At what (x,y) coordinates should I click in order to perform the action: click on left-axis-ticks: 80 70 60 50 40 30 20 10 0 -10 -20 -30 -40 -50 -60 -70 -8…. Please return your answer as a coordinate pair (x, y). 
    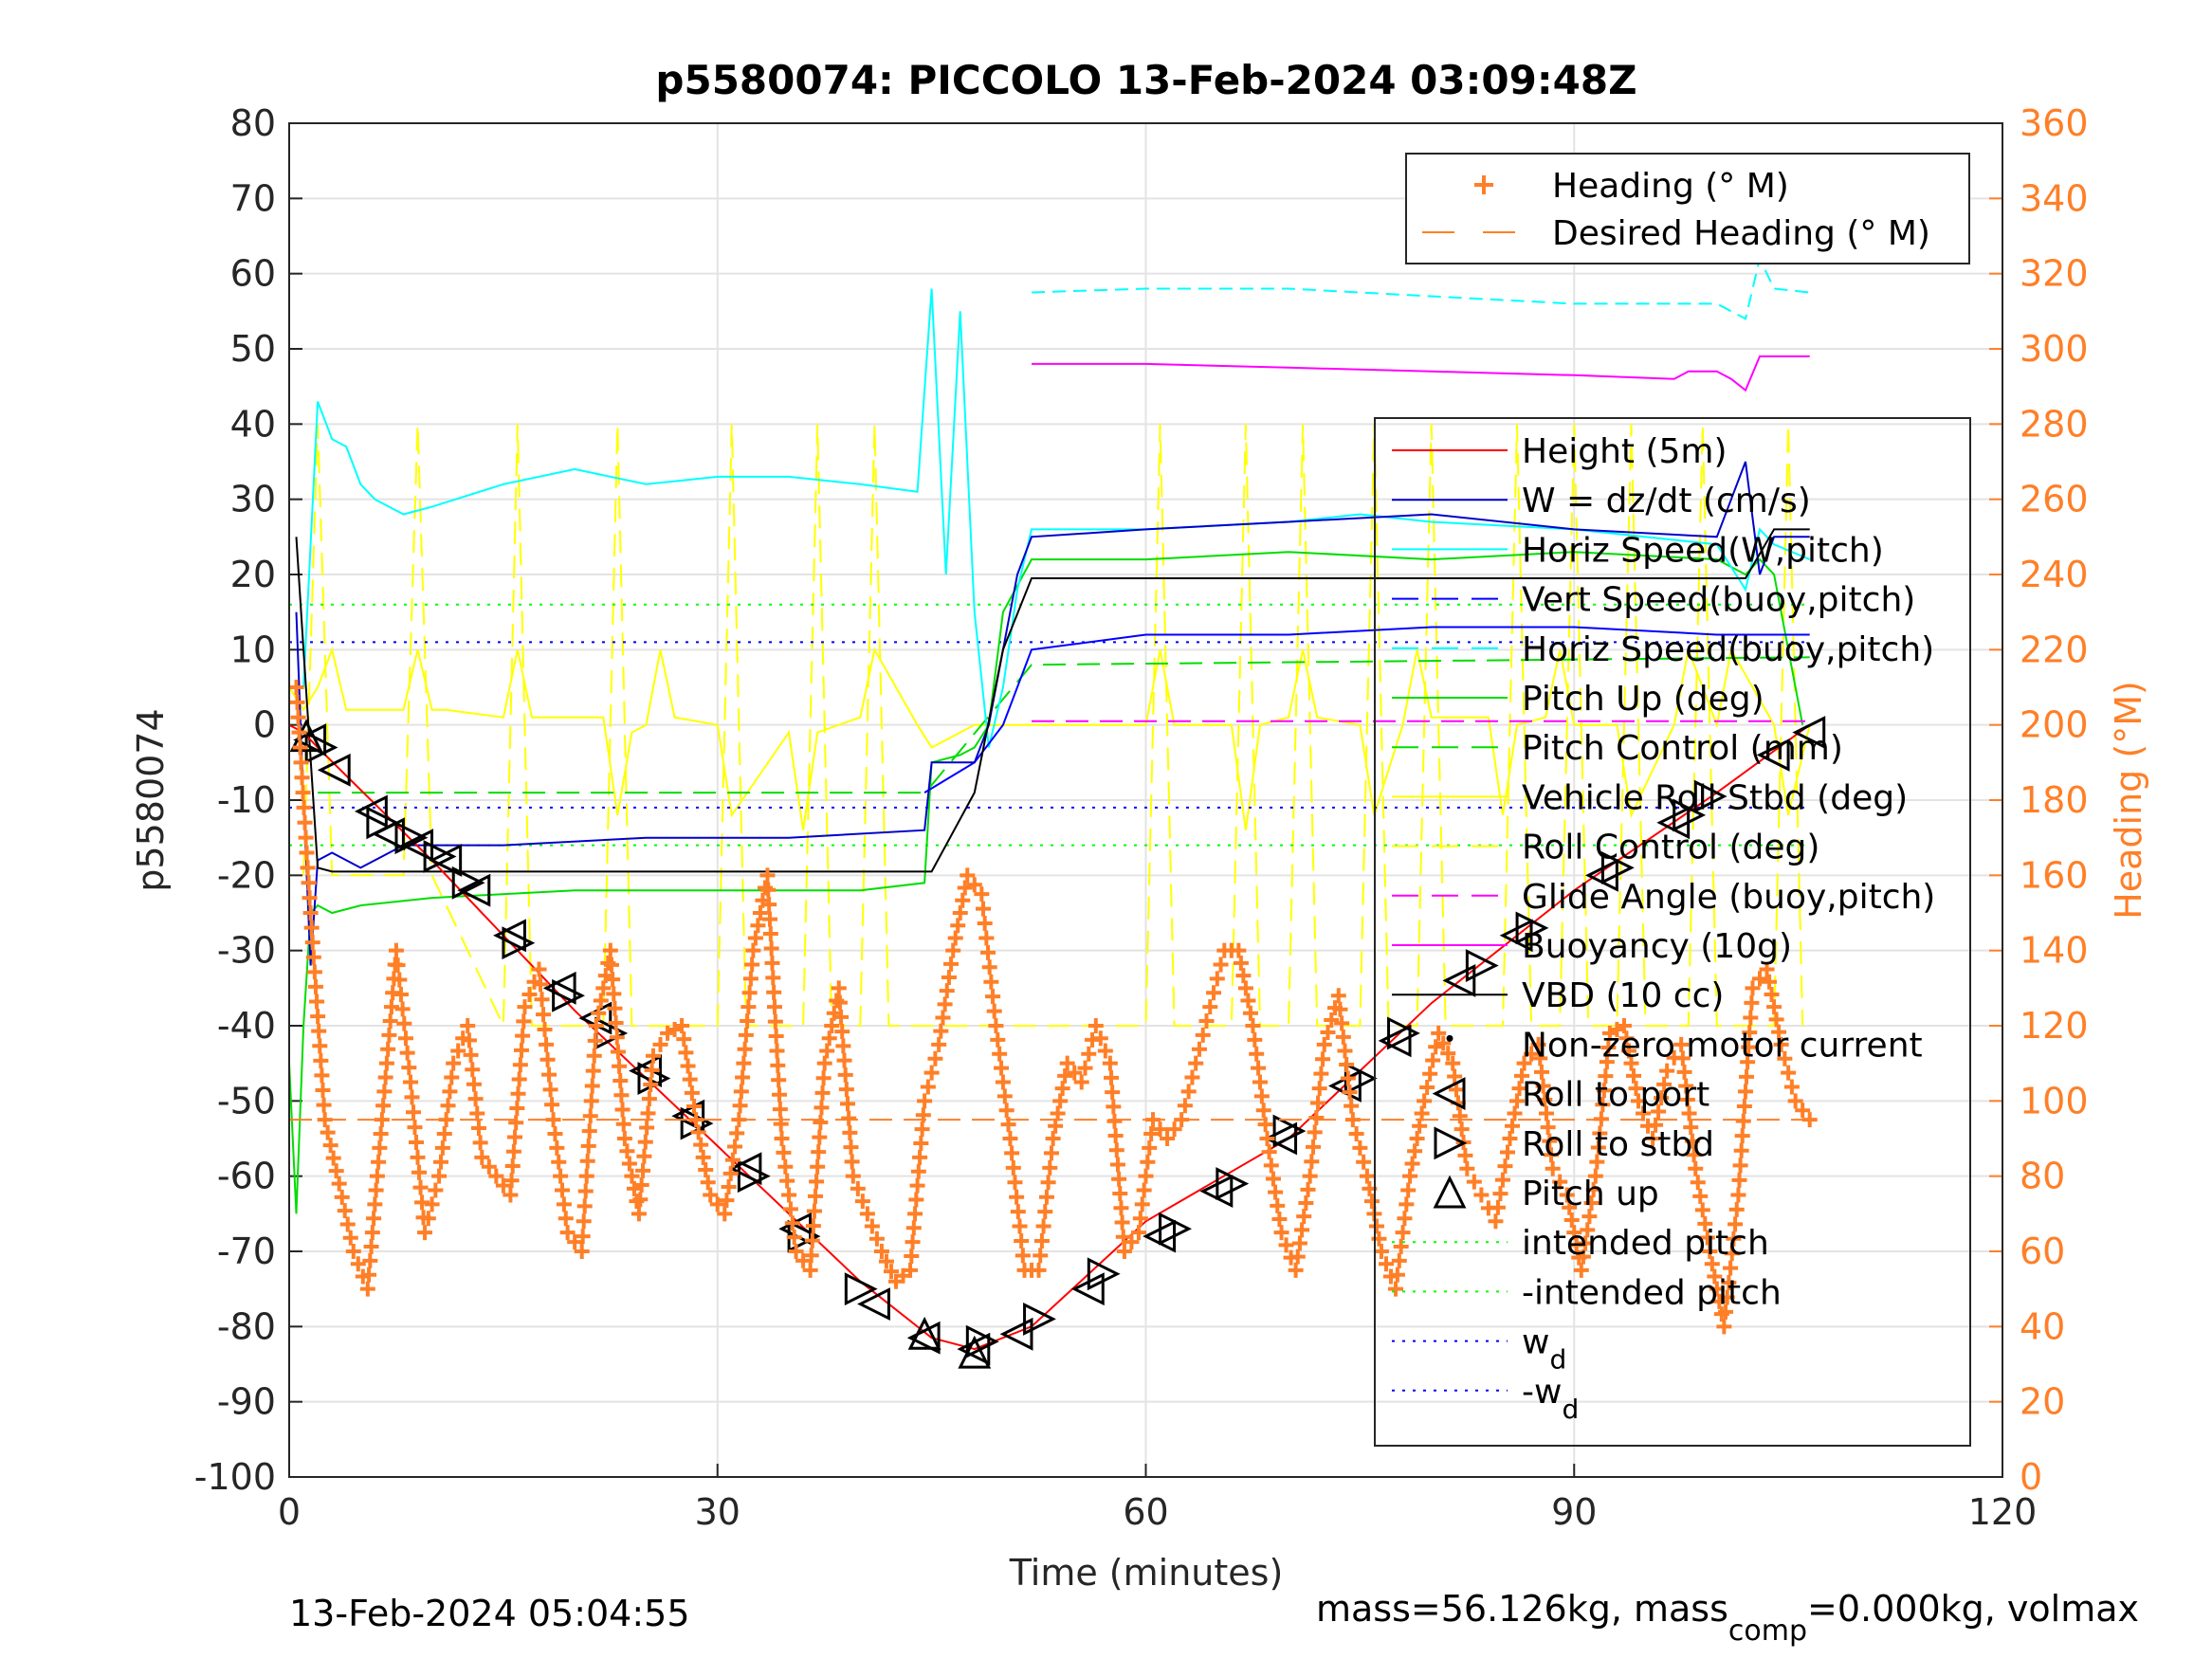
    Looking at the image, I should click on (248, 800).